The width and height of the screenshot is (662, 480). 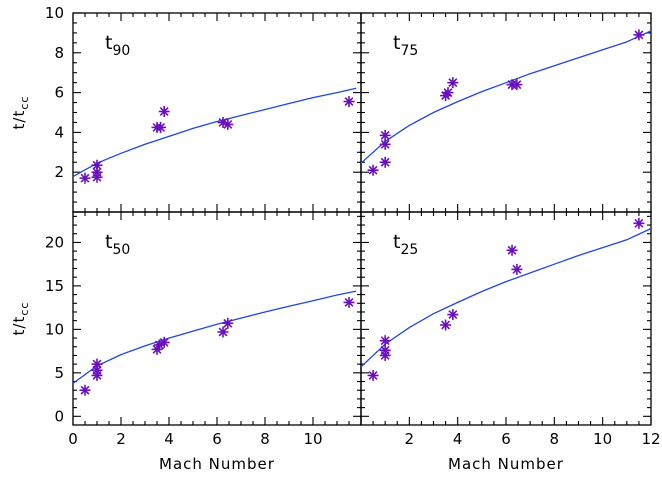 I want to click on panel-label: t90, so click(x=117, y=45).